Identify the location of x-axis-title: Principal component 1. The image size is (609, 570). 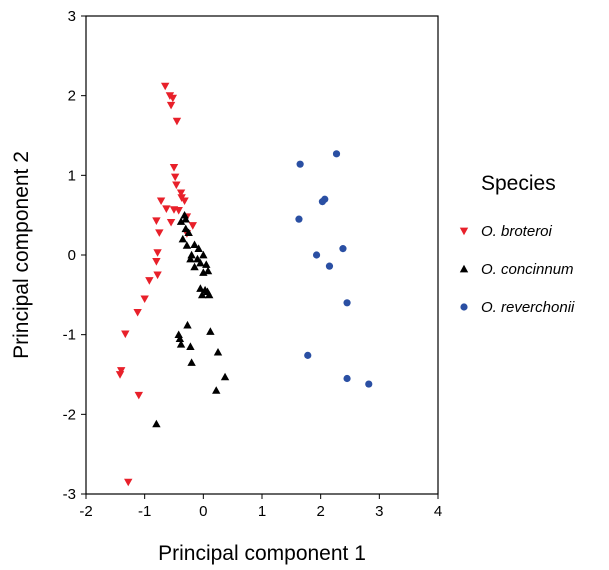
(262, 553).